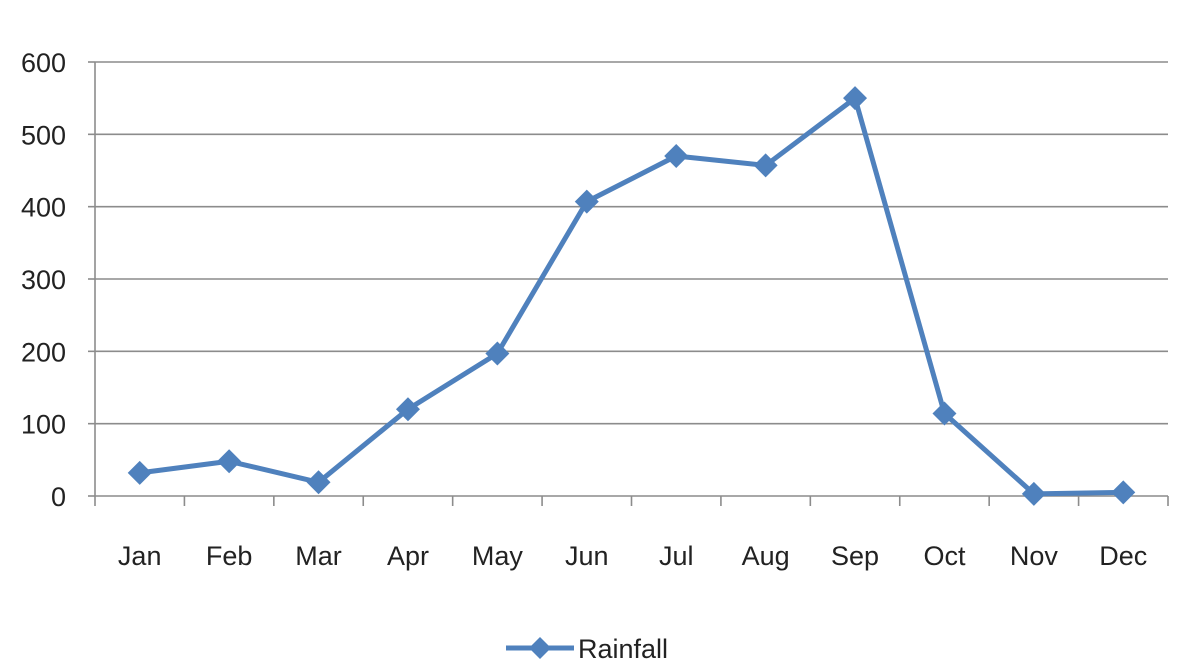 The height and width of the screenshot is (668, 1179). Describe the element at coordinates (944, 556) in the screenshot. I see `x-tick-label: Oct` at that location.